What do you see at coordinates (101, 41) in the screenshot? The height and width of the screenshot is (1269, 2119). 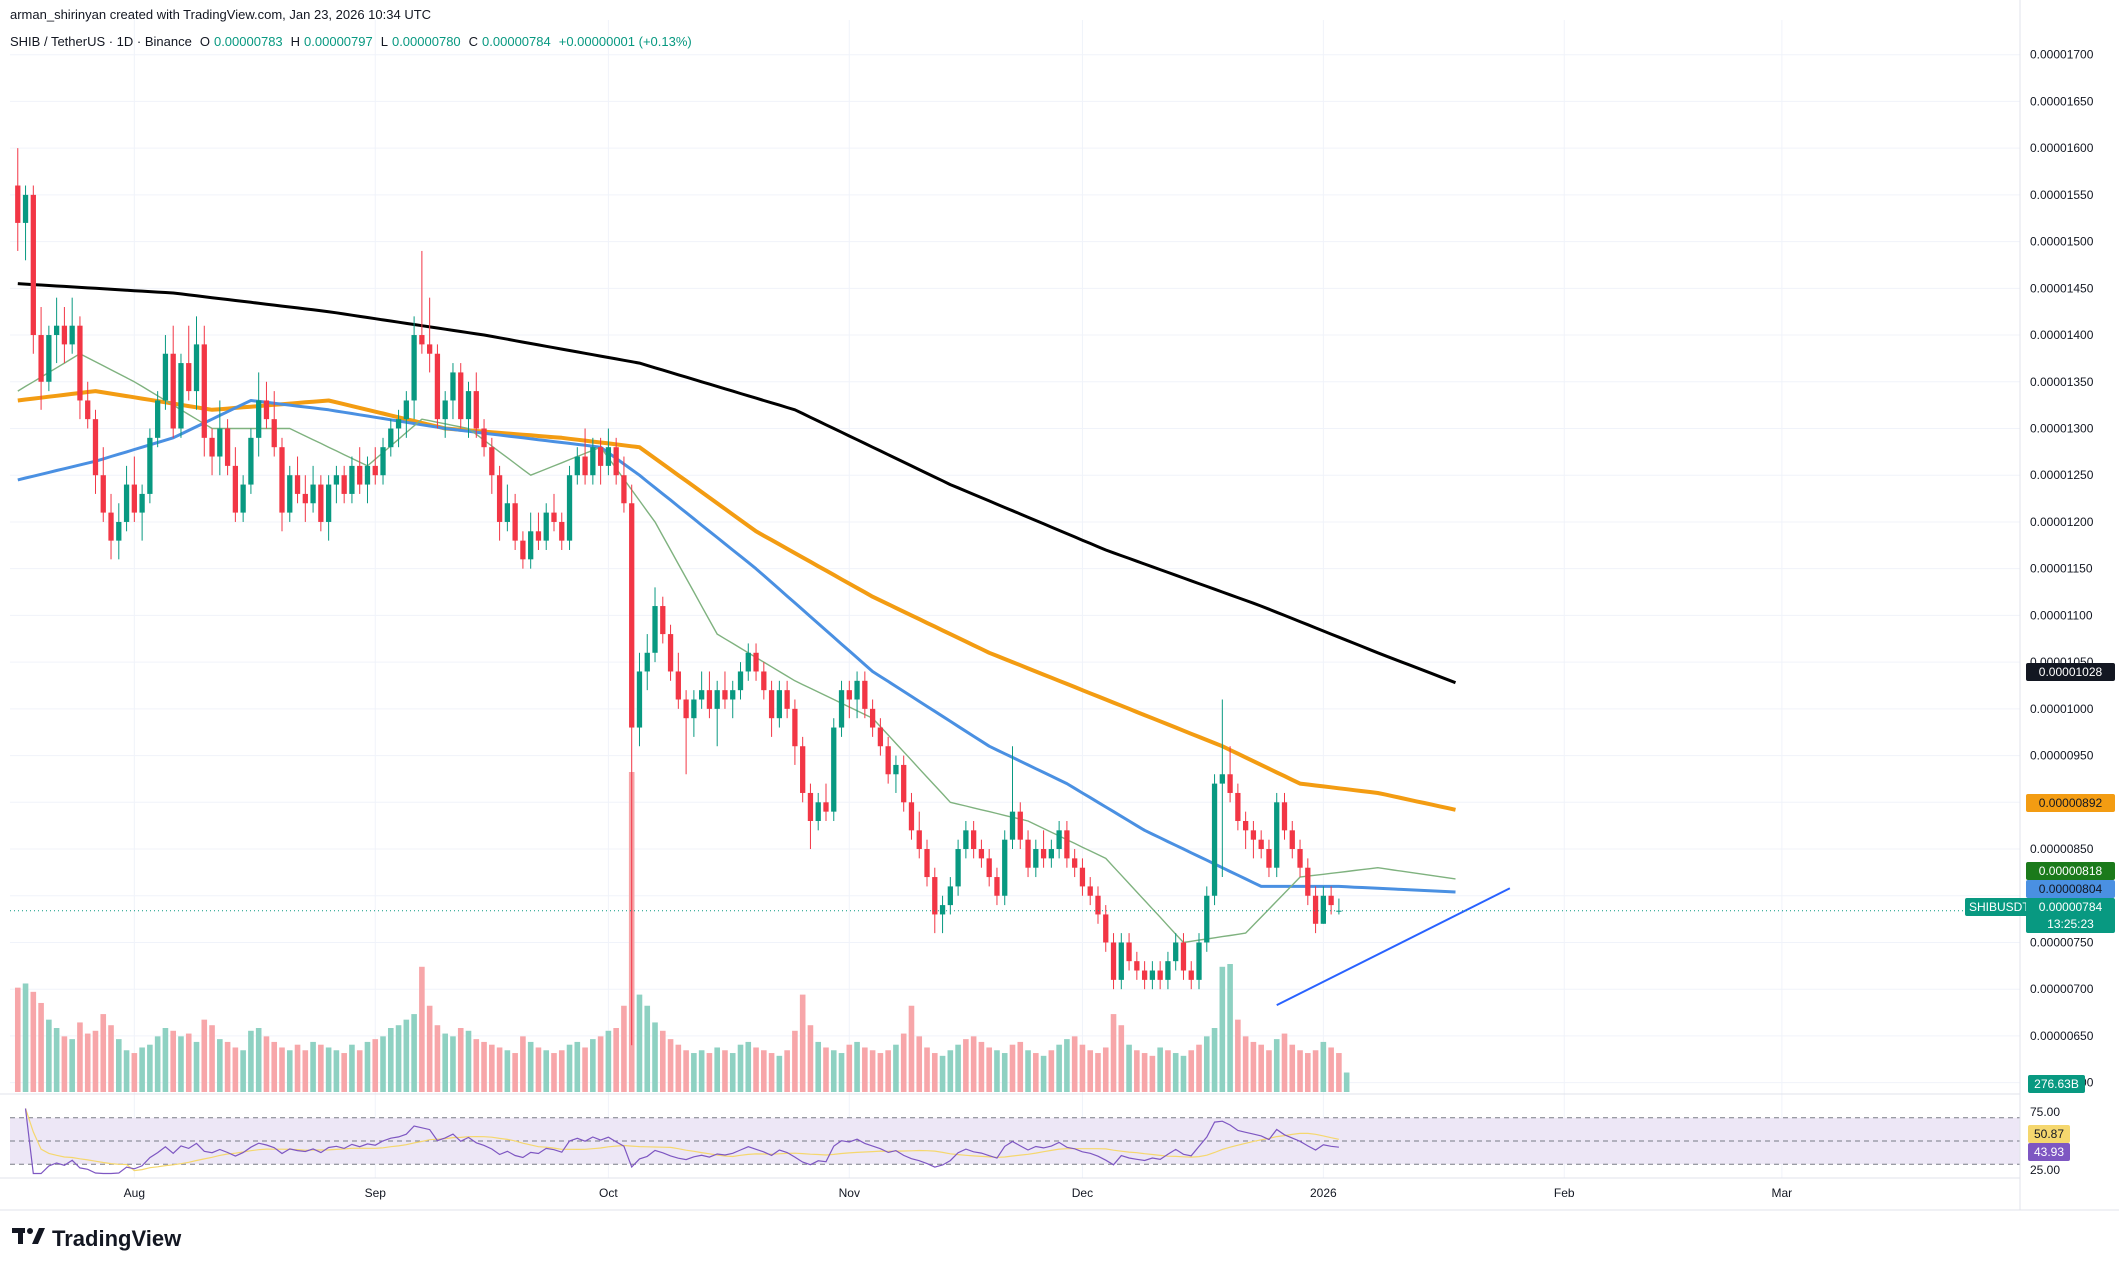 I see `symbol-label: SHIB / TetherUS · 1D · Binance` at bounding box center [101, 41].